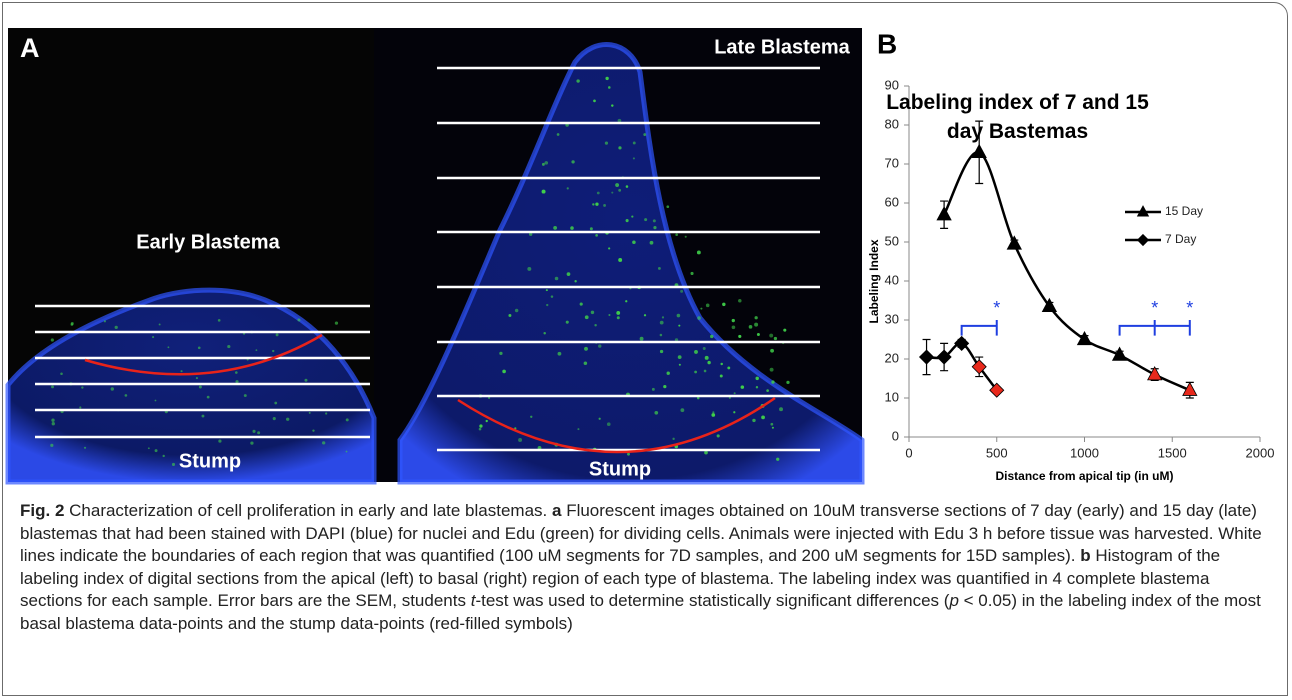  Describe the element at coordinates (1066, 271) in the screenshot. I see `series-line` at that location.